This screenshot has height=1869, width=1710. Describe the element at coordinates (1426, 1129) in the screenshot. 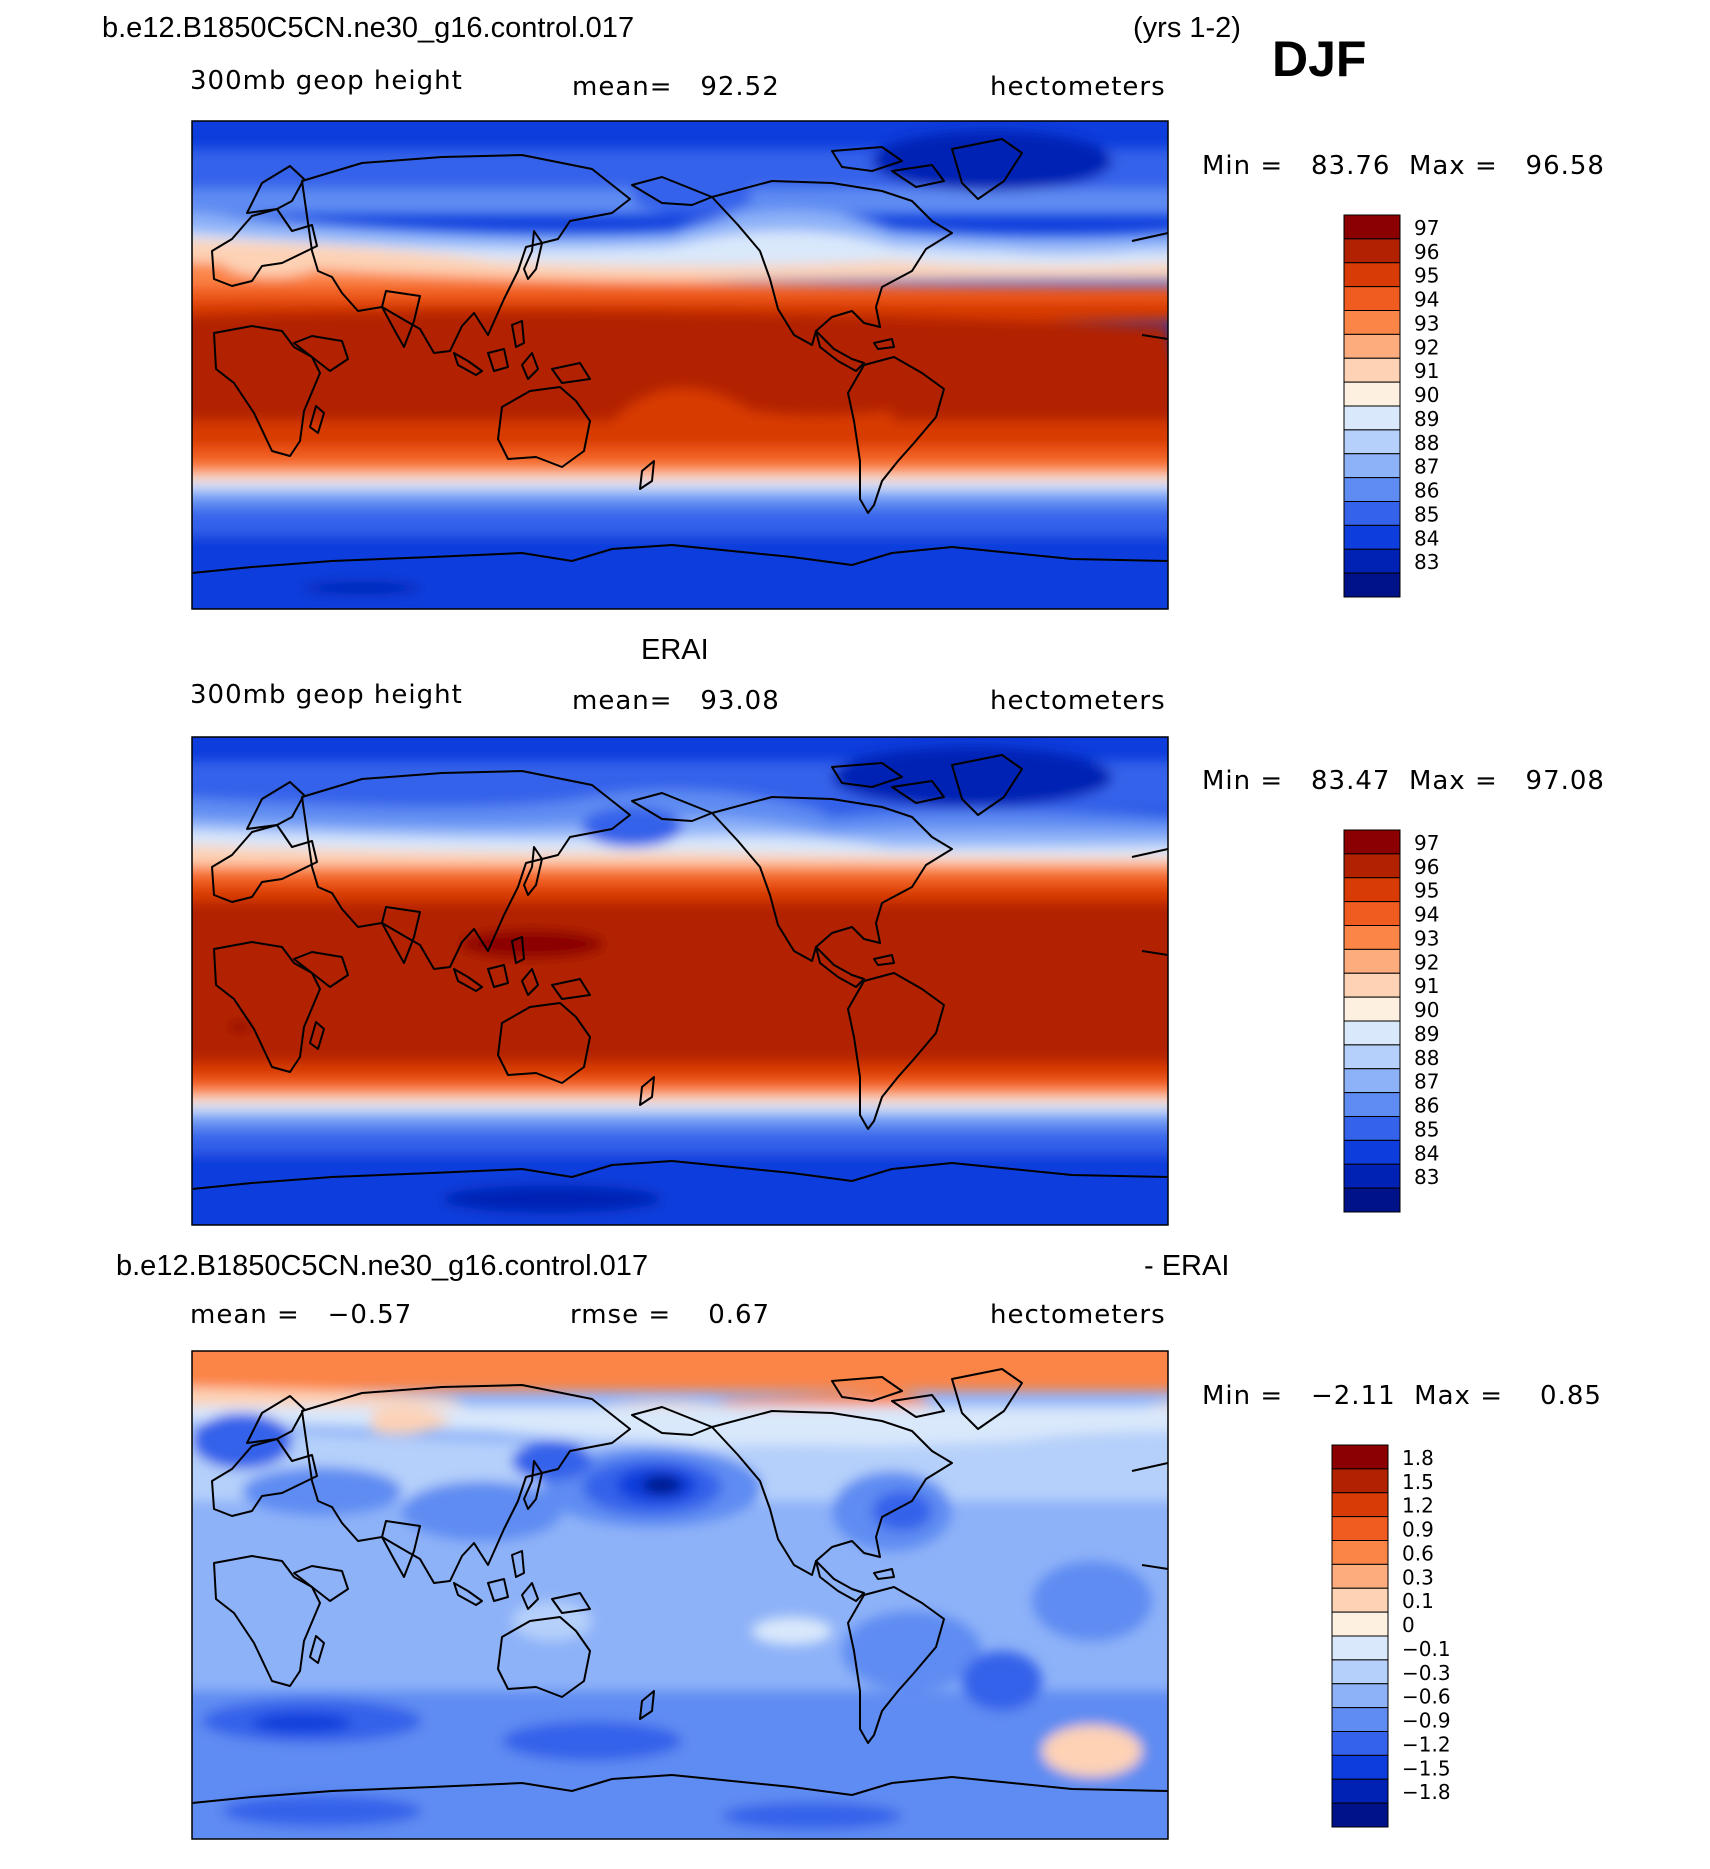

I see `colorbar-tick-label: 85` at that location.